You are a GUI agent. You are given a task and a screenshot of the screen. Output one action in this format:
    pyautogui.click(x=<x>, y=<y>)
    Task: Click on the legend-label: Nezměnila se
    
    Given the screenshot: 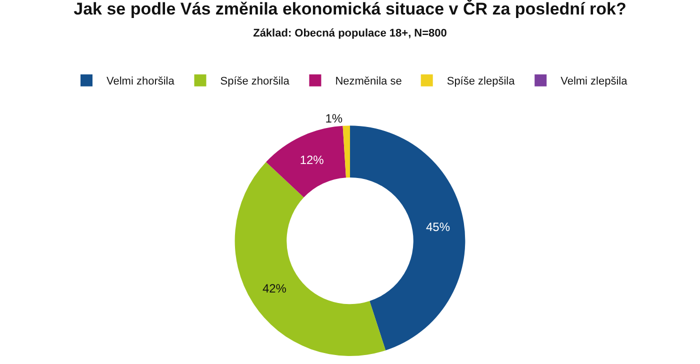 What is the action you would take?
    pyautogui.click(x=368, y=82)
    